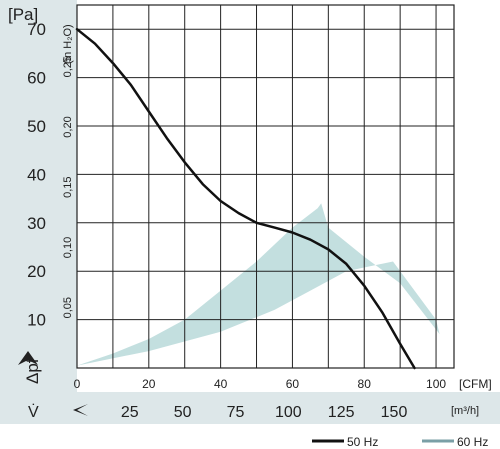  I want to click on y-unit-label: [Pa], so click(23, 14).